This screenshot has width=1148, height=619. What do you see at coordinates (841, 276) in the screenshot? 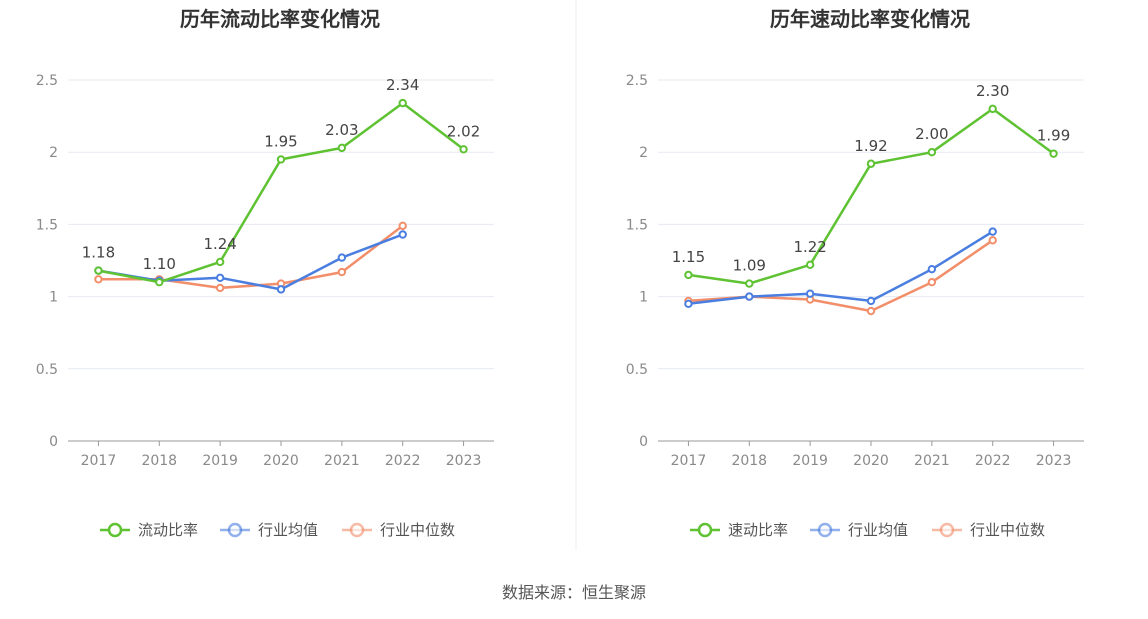
I see `industry-median-line` at bounding box center [841, 276].